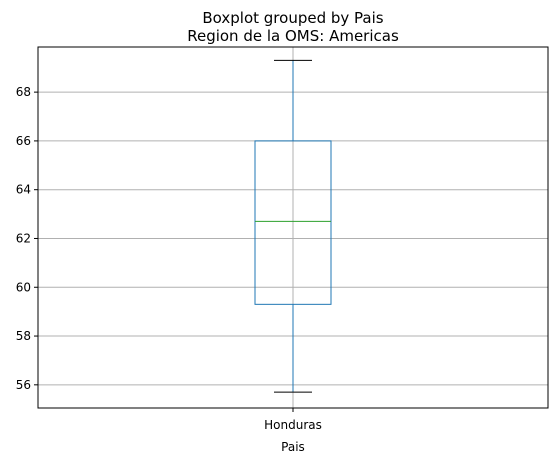  What do you see at coordinates (293, 222) in the screenshot?
I see `iqr-box` at bounding box center [293, 222].